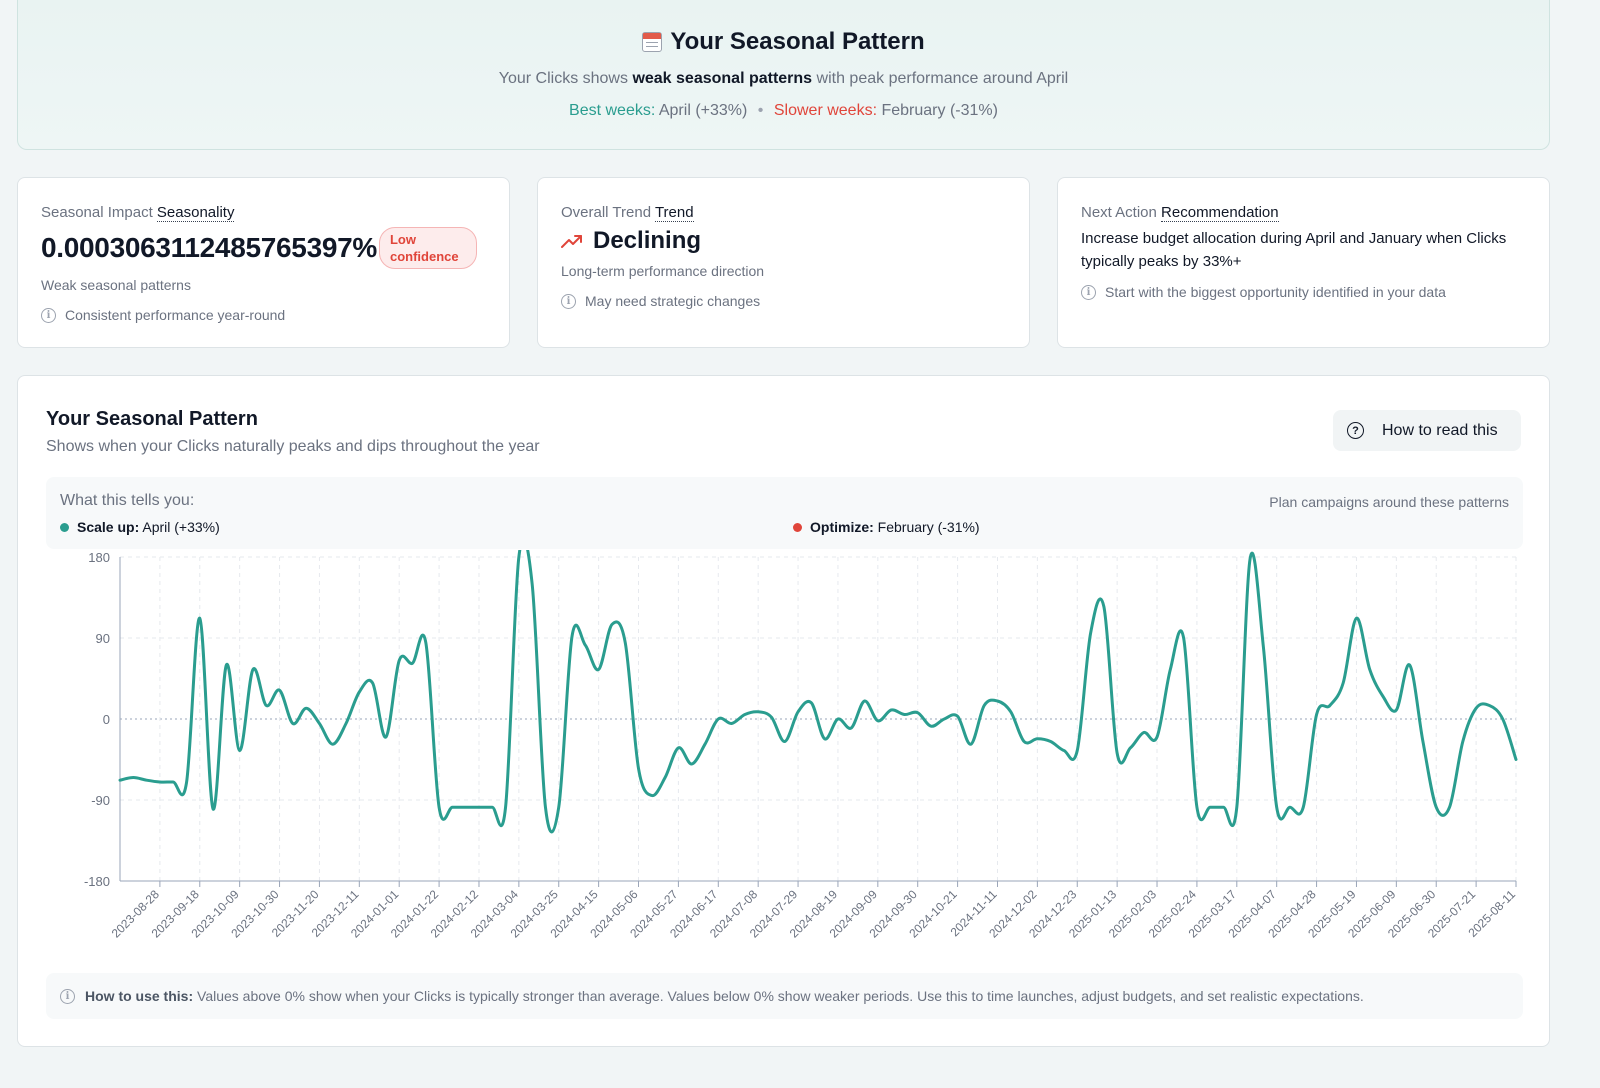 The width and height of the screenshot is (1600, 1088). I want to click on seasonality-metric-row: 0.0003063112485765397% Low confidence, so click(263, 248).